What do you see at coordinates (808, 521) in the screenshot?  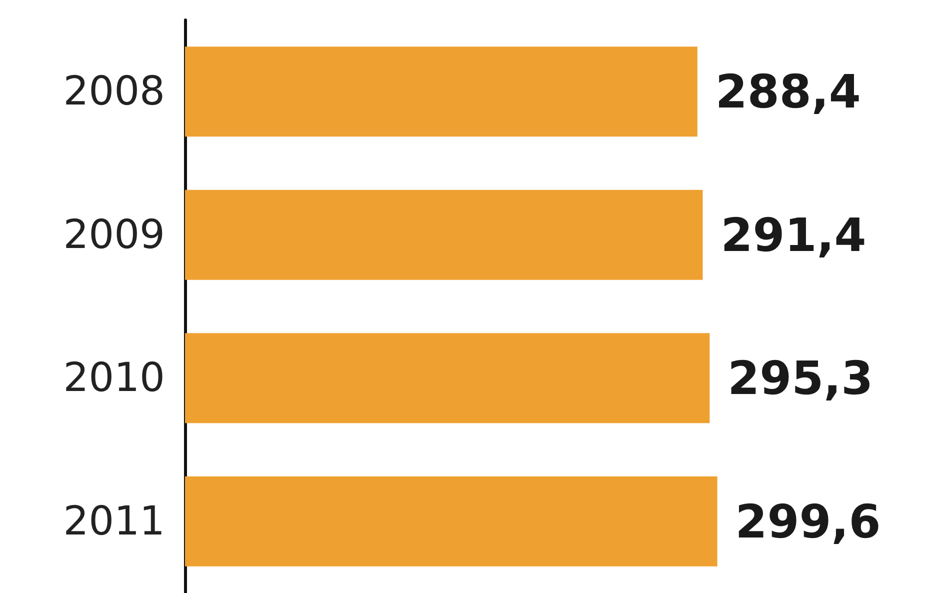 I see `data-label: 299,6` at bounding box center [808, 521].